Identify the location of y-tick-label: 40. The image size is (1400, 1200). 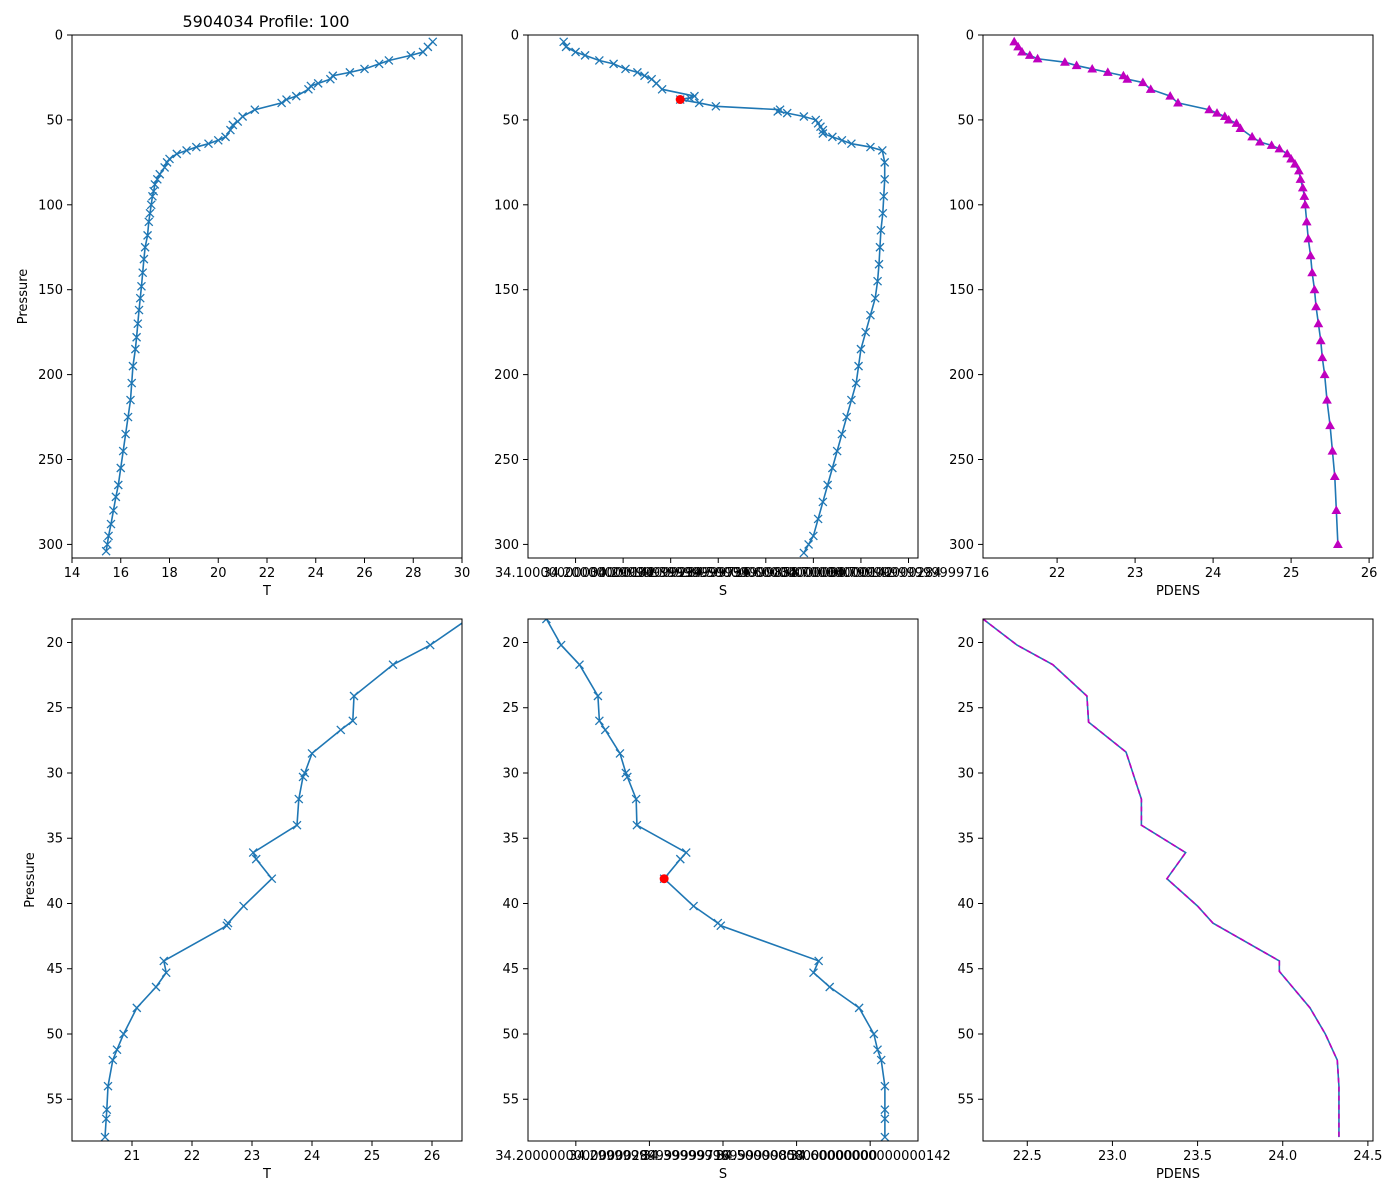
(510, 904).